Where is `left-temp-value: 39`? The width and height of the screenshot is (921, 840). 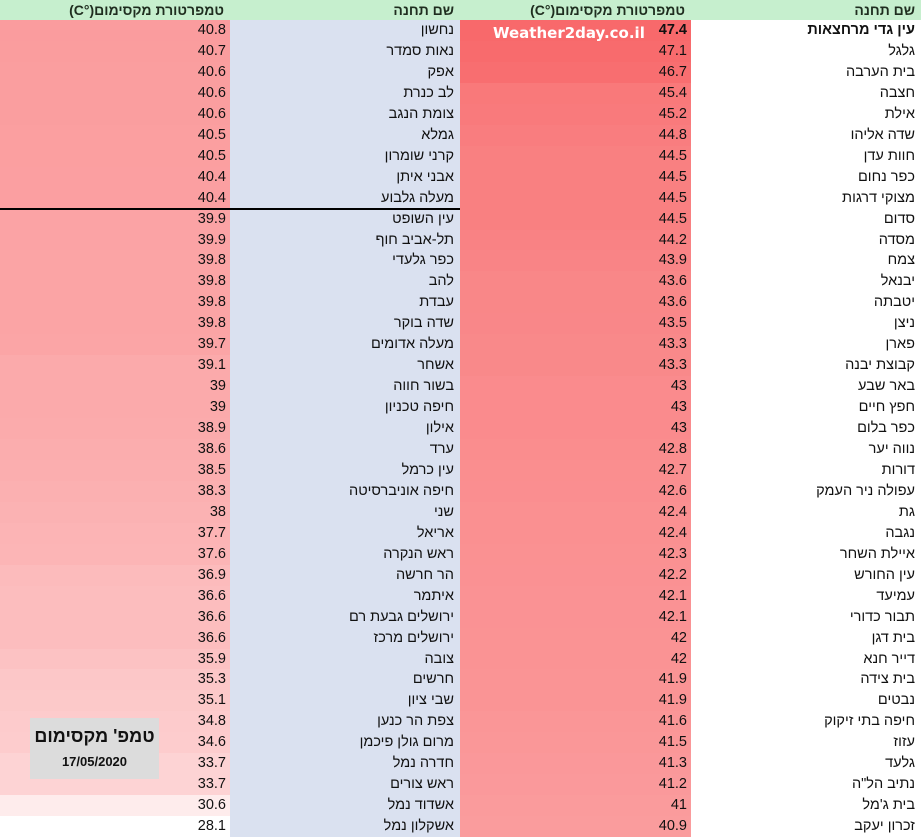
left-temp-value: 39 is located at coordinates (115, 387).